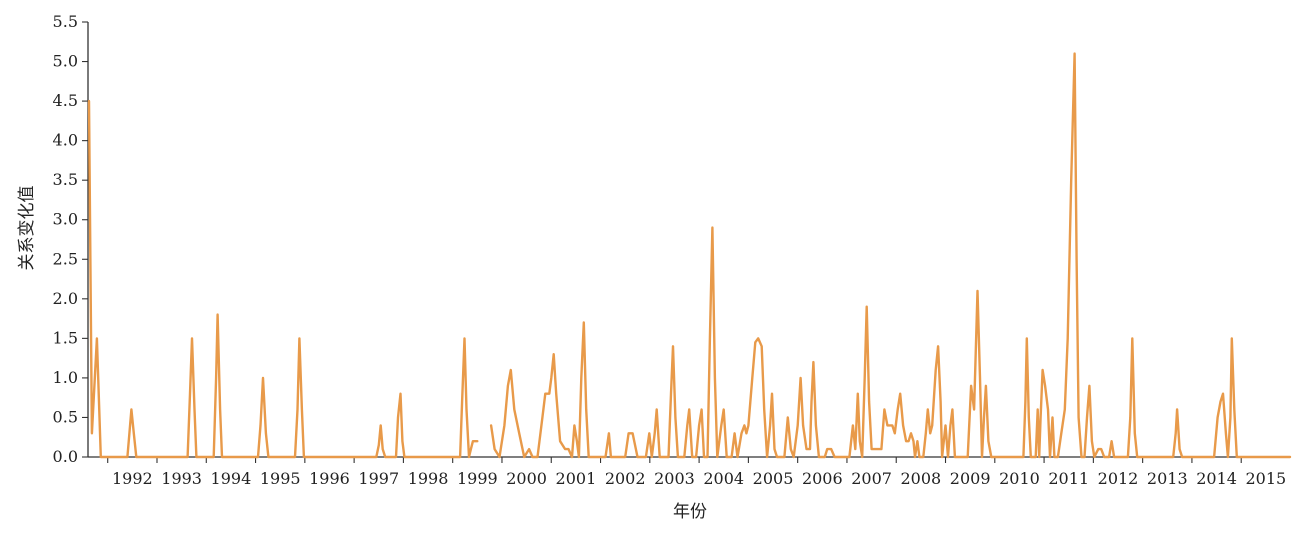  What do you see at coordinates (65, 21) in the screenshot?
I see `y-tick-label: 5.5` at bounding box center [65, 21].